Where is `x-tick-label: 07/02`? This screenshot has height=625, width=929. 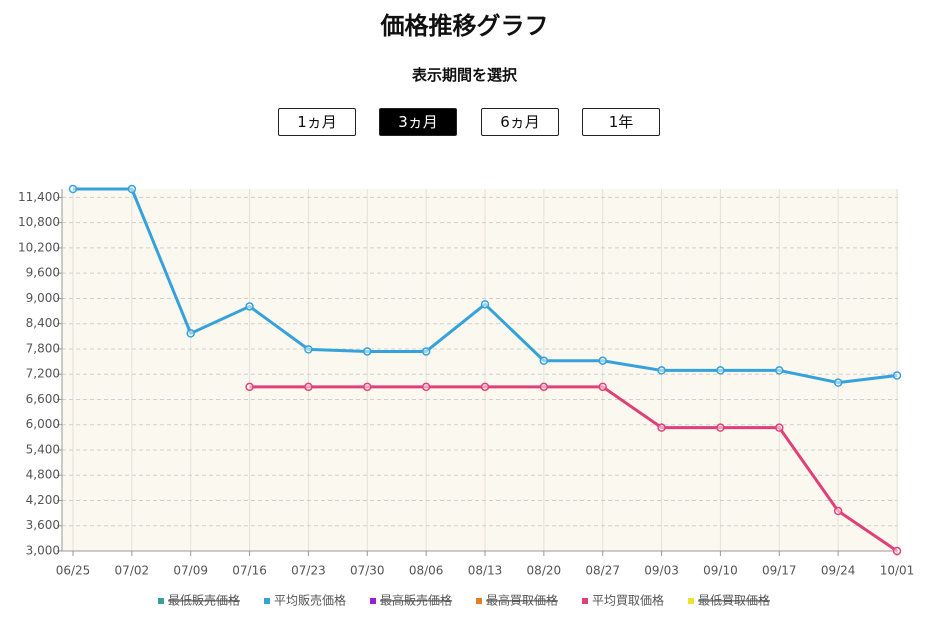 x-tick-label: 07/02 is located at coordinates (132, 571).